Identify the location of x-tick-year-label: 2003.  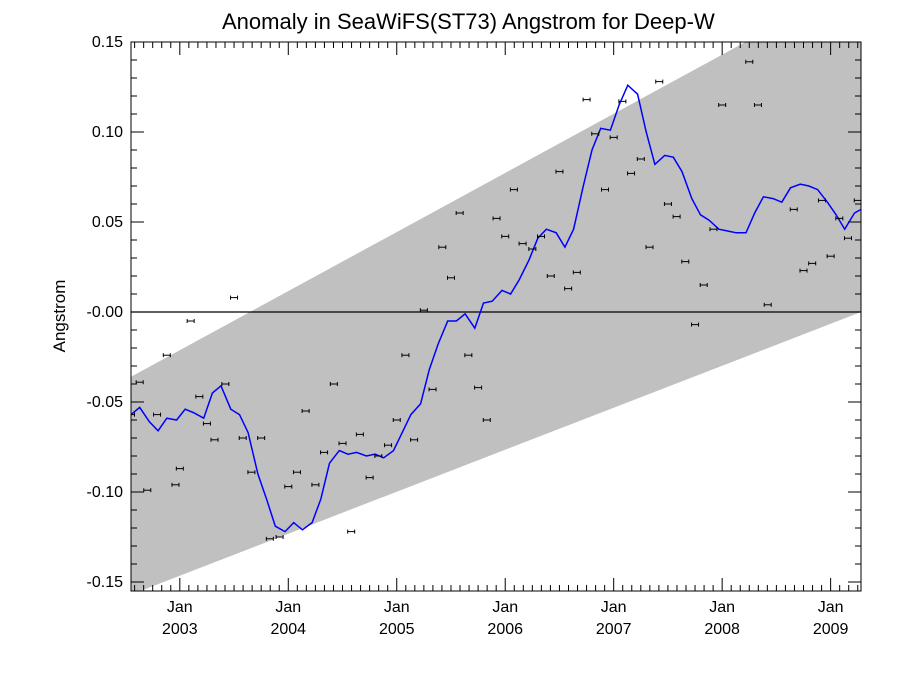
(180, 629).